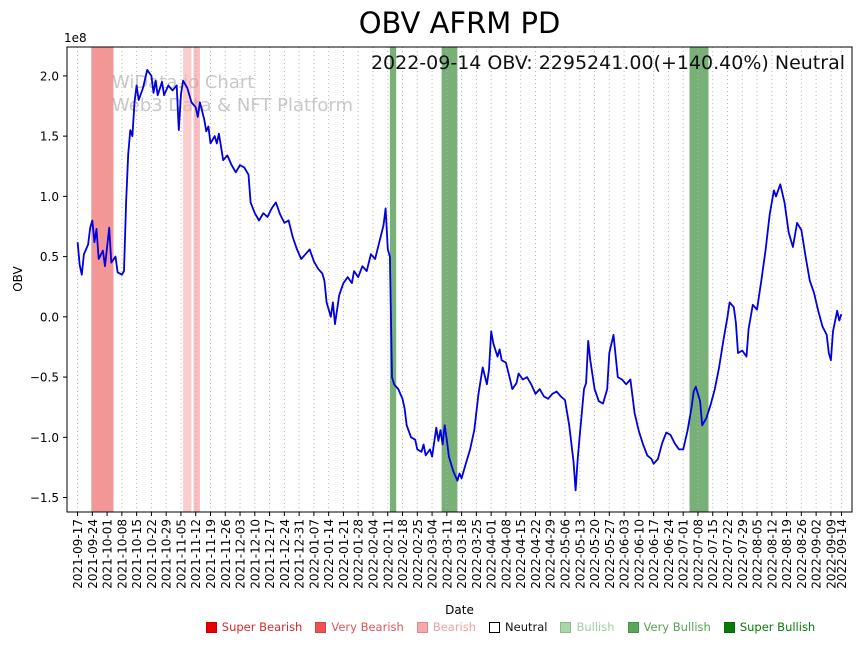 The height and width of the screenshot is (646, 867). I want to click on legend-item-bullish: Bullish, so click(587, 627).